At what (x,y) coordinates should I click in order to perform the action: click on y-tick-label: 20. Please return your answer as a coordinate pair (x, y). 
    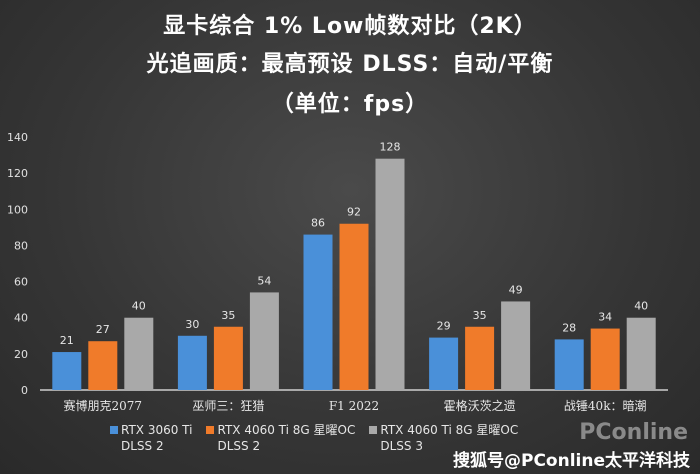
    Looking at the image, I should click on (21, 354).